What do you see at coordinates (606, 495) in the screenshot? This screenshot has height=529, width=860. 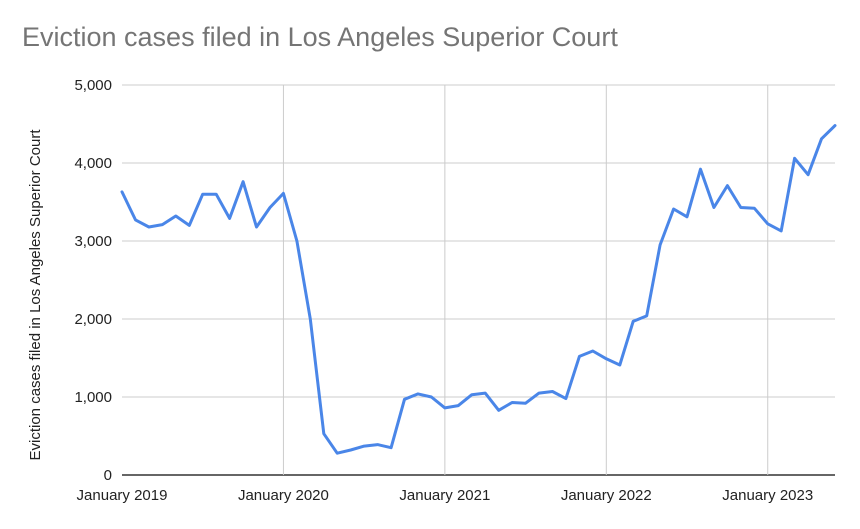 I see `x-tick-label: January 2022` at bounding box center [606, 495].